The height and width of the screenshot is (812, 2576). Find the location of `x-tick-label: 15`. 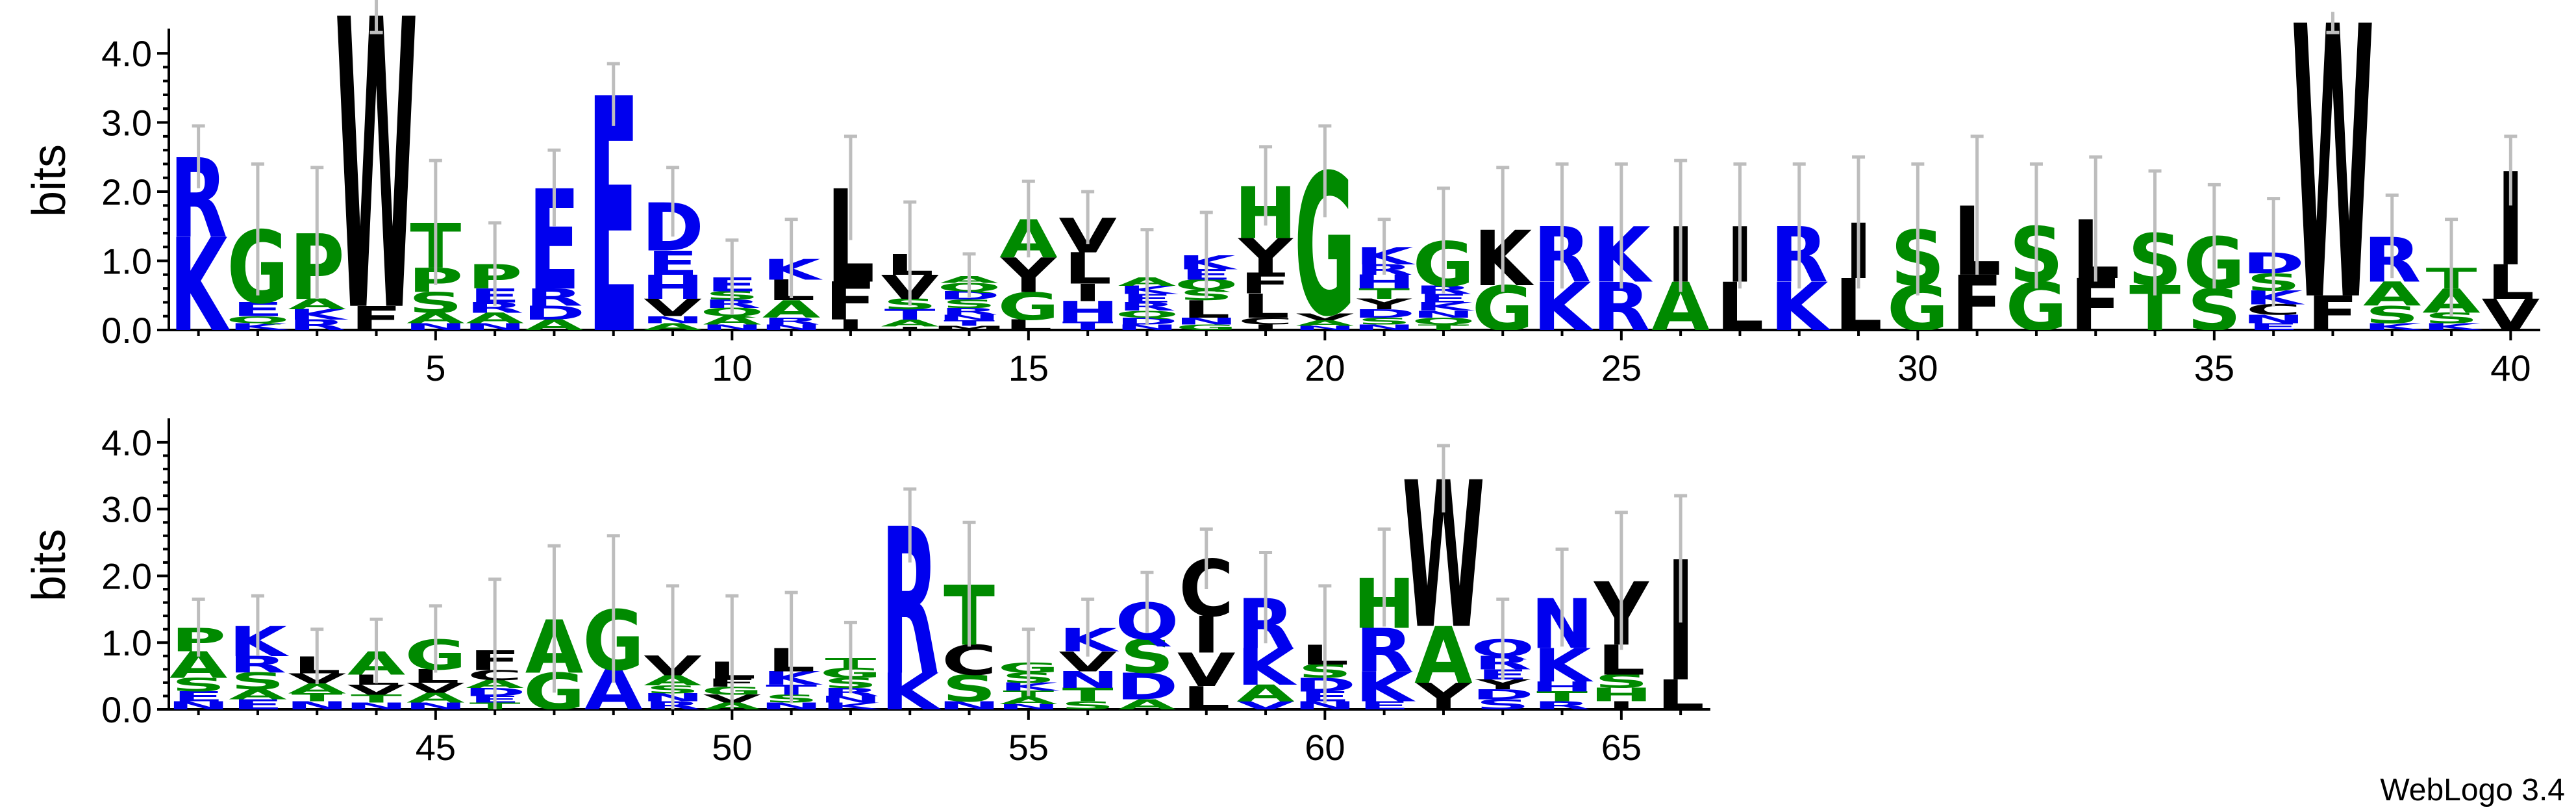

x-tick-label: 15 is located at coordinates (1028, 368).